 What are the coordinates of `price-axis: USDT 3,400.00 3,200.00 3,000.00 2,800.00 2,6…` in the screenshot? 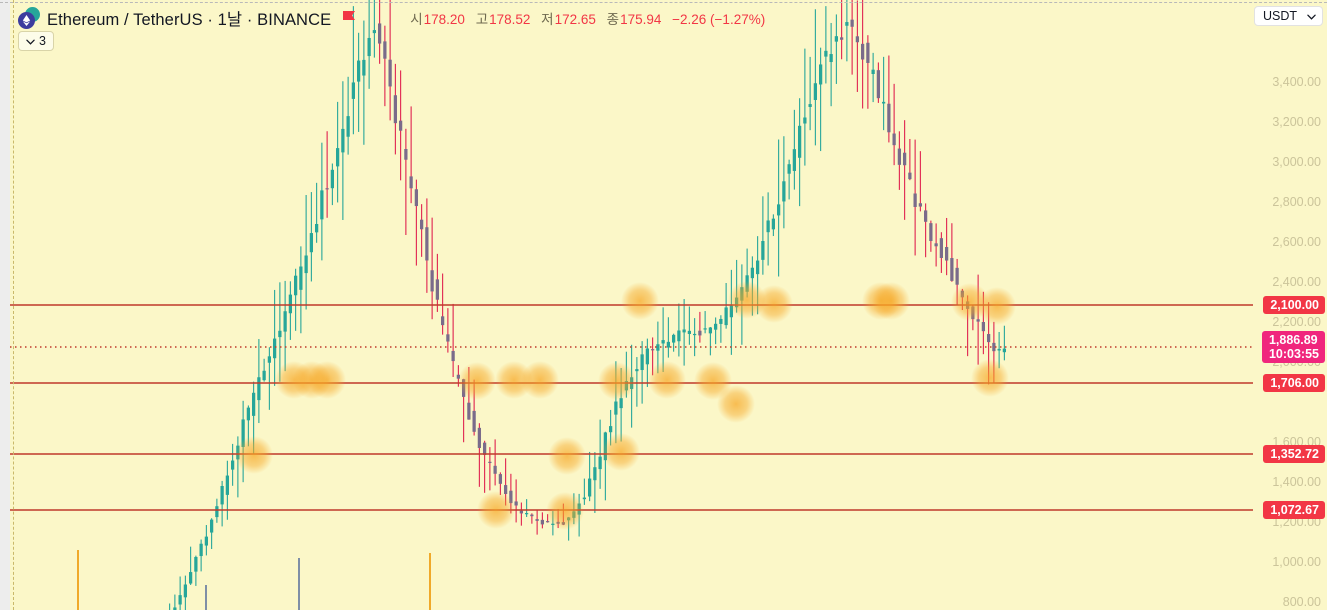 It's located at (1290, 305).